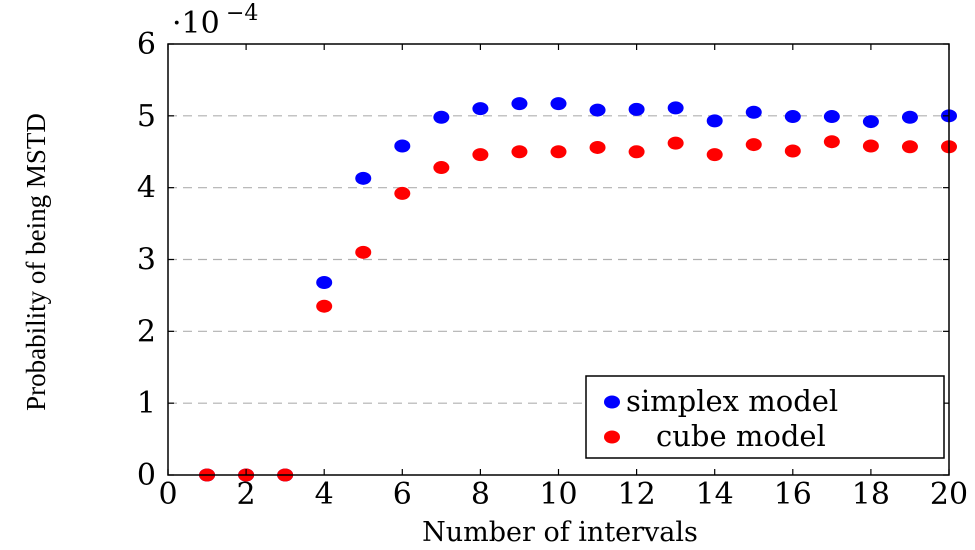  Describe the element at coordinates (871, 494) in the screenshot. I see `x-tick-label: 18` at that location.